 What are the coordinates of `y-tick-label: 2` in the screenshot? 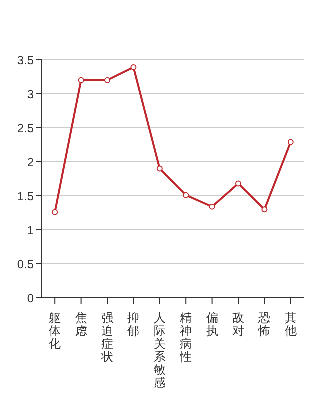 It's located at (30, 162).